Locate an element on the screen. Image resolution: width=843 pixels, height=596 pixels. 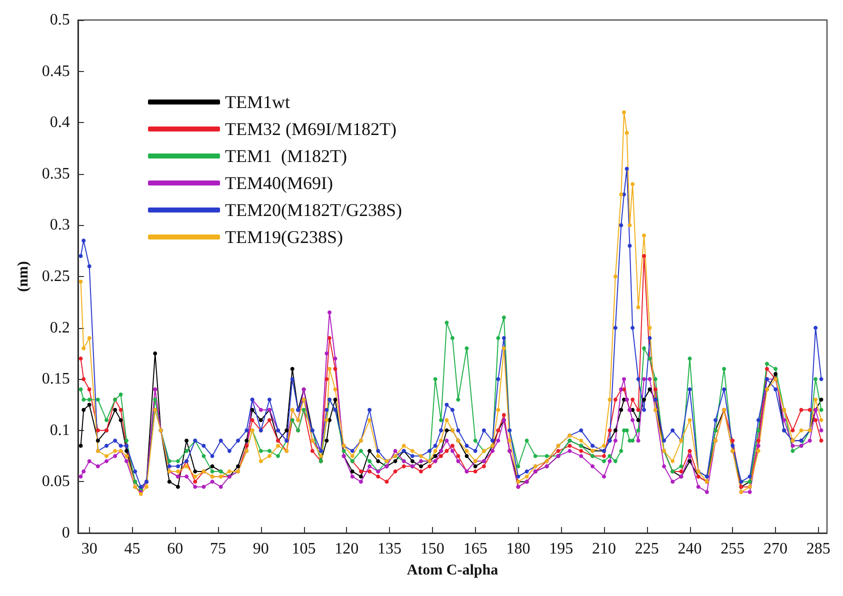
x-tick-label: 210 is located at coordinates (604, 549).